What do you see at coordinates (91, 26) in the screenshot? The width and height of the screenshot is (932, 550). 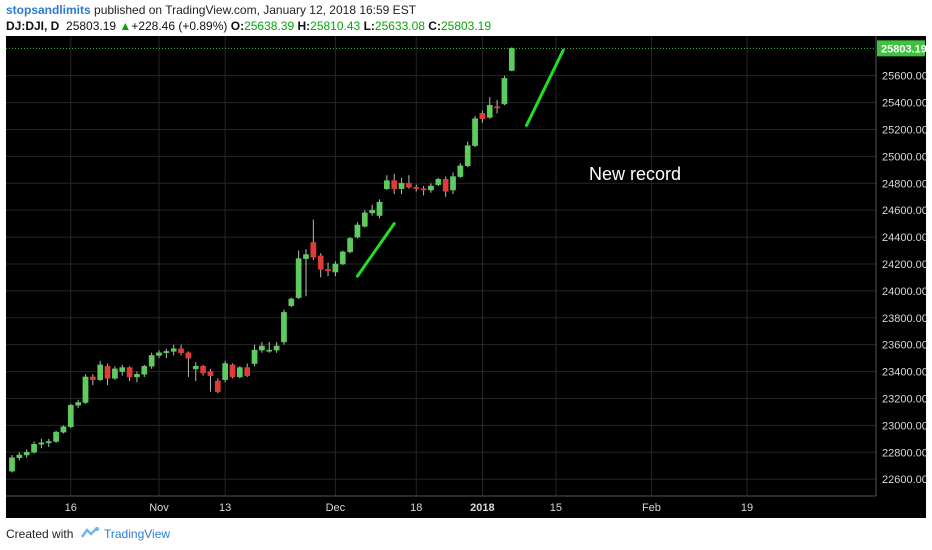 I see `last-price: 25803.19` at bounding box center [91, 26].